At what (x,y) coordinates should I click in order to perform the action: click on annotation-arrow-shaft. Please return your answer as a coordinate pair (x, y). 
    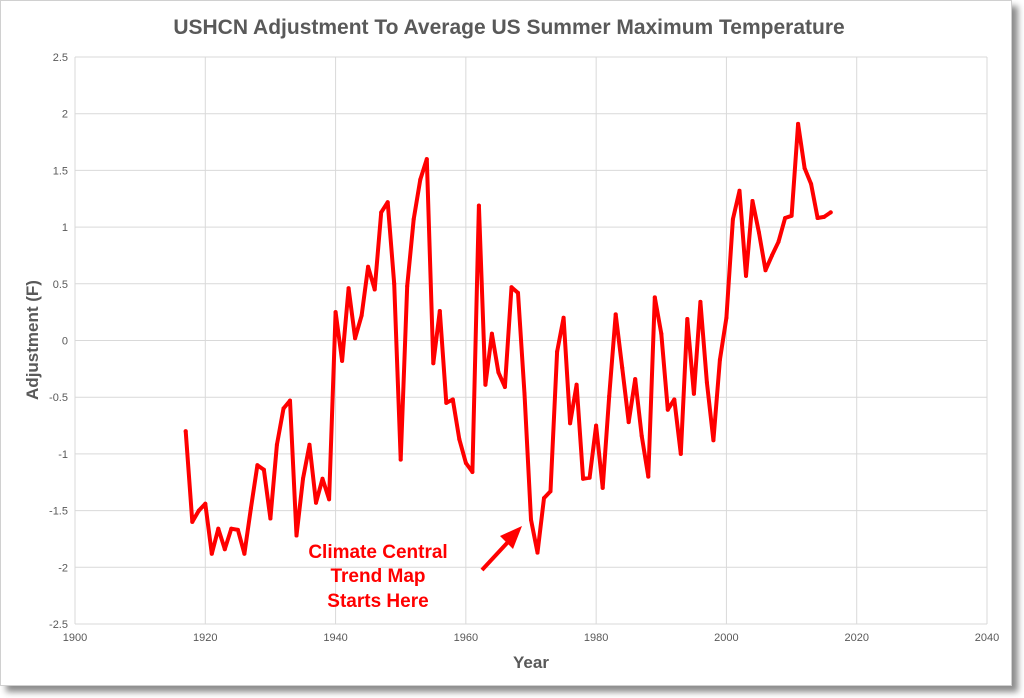
    Looking at the image, I should click on (495, 556).